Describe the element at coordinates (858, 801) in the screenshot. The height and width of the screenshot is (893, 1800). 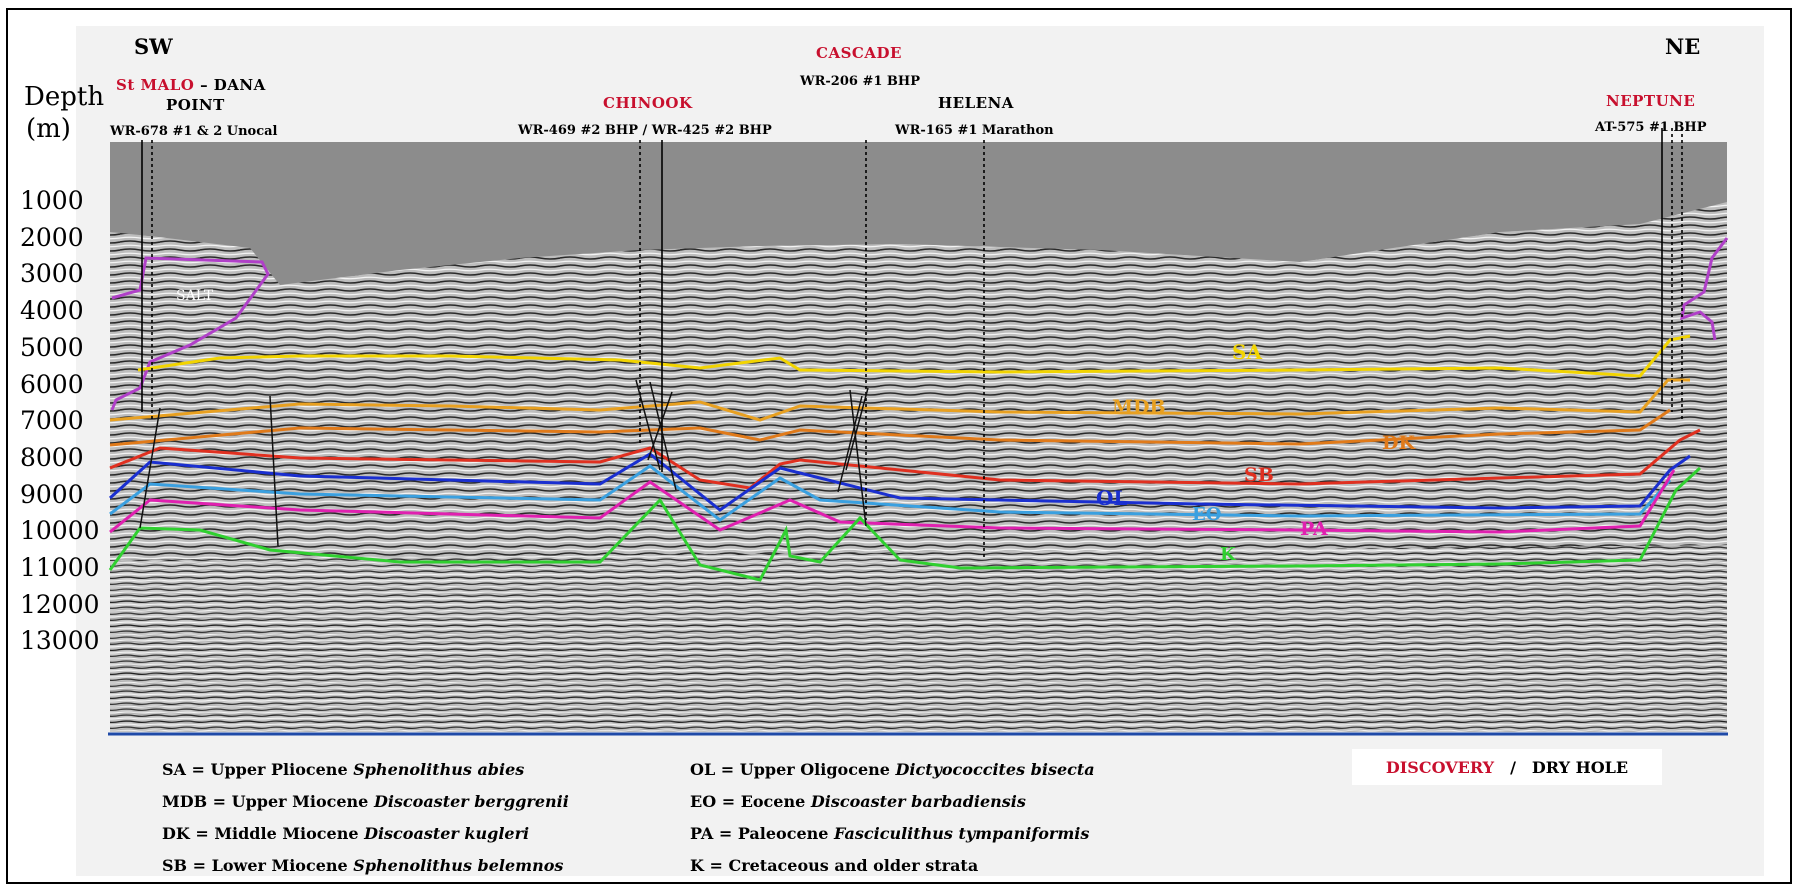
I see `legend-item-eo: EO = Eocene Discoaster barbadiensis` at that location.